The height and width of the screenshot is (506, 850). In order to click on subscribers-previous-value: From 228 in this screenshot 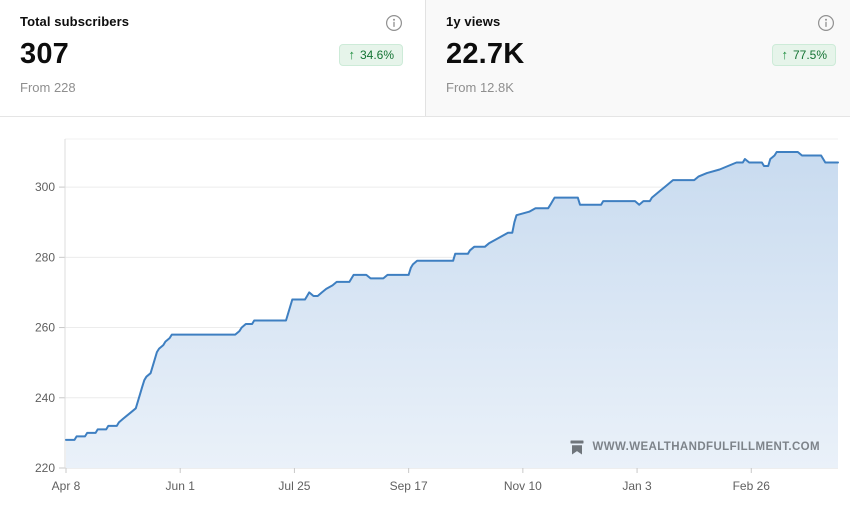, I will do `click(48, 87)`.